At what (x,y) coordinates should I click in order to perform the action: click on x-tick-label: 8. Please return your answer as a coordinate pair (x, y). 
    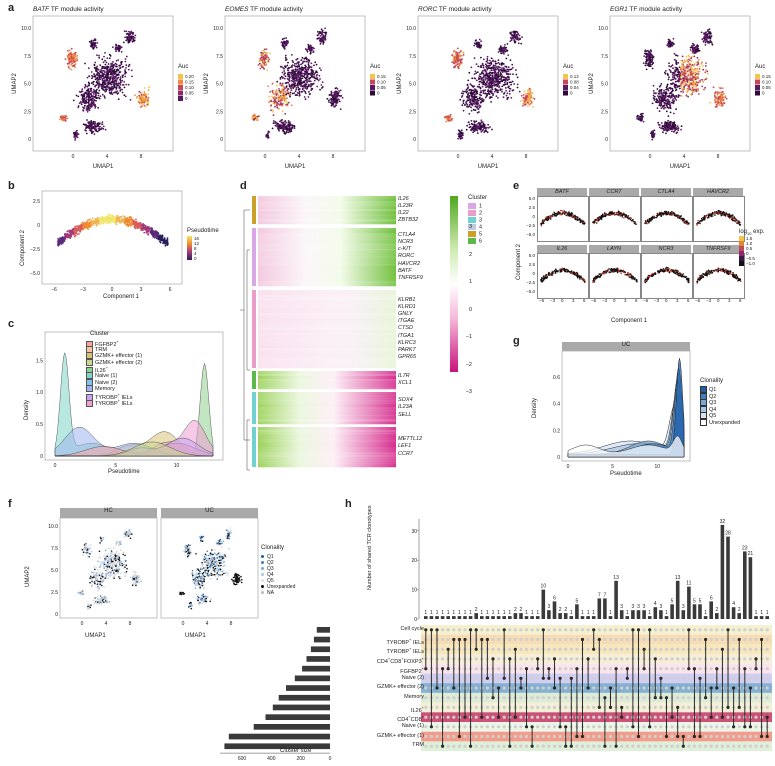
    Looking at the image, I should click on (333, 157).